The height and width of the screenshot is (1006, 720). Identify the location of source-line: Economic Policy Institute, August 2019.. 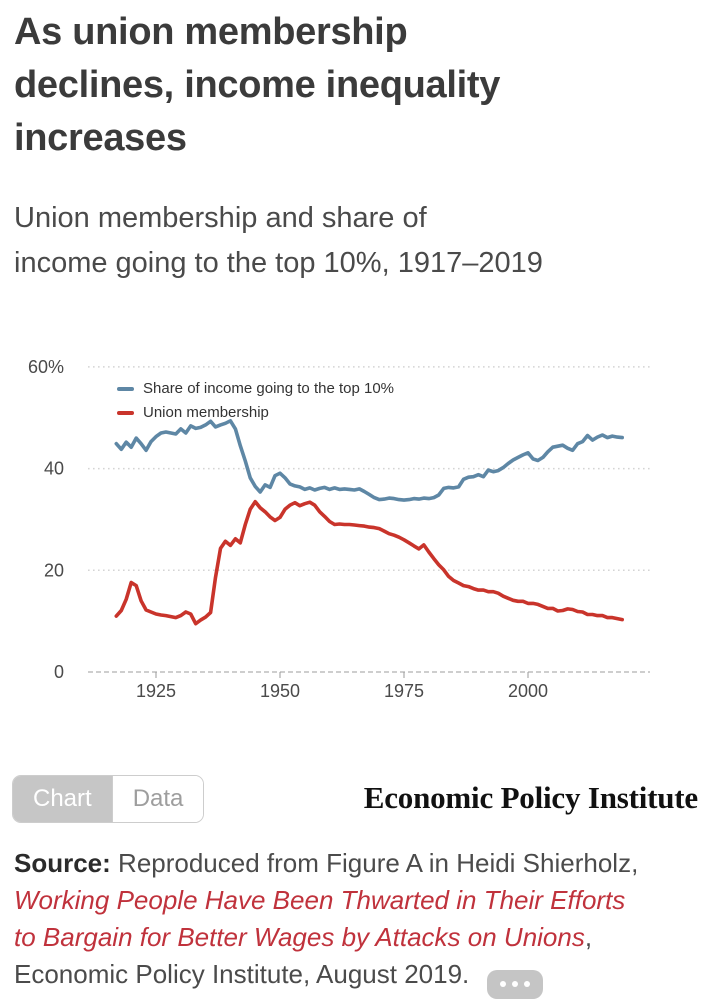
(365, 977).